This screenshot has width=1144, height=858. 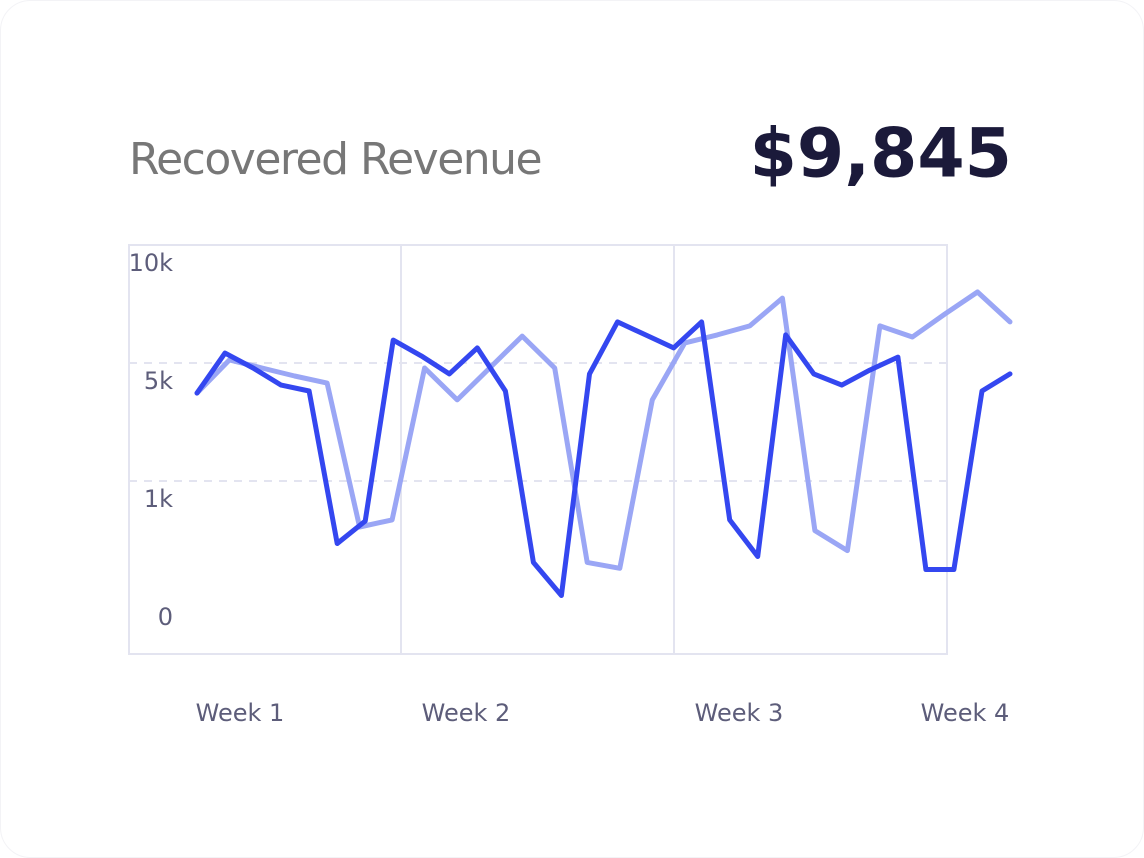 What do you see at coordinates (158, 499) in the screenshot?
I see `y-tick-label: 1k` at bounding box center [158, 499].